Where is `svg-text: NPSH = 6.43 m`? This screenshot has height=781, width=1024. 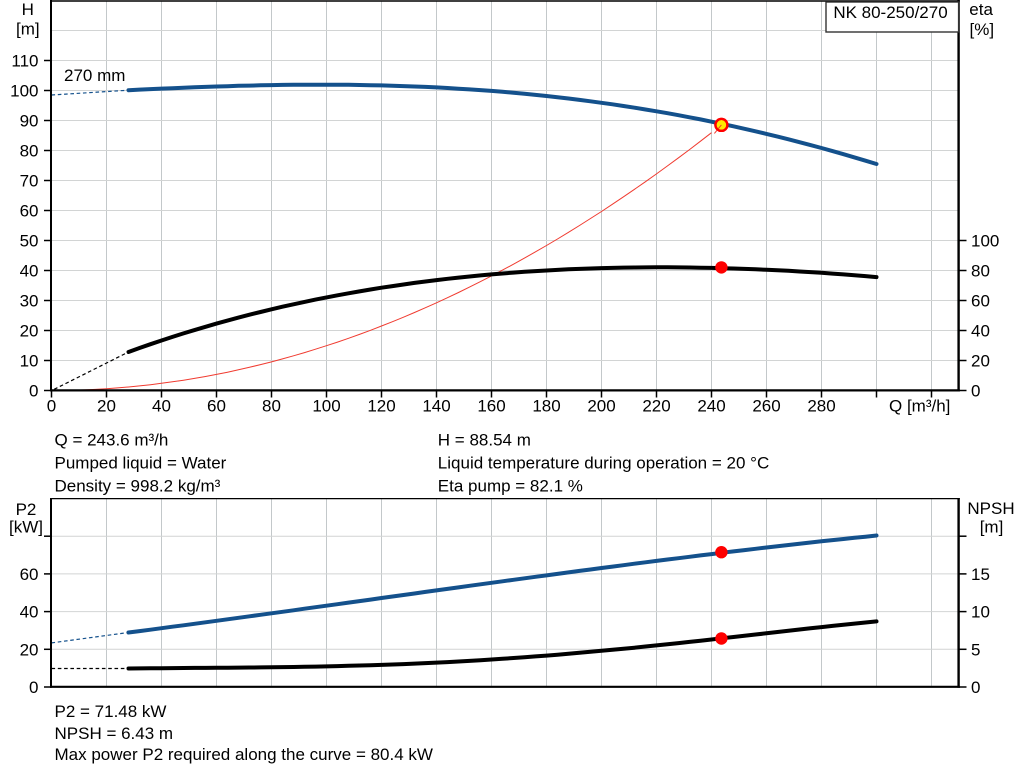
svg-text: NPSH = 6.43 m is located at coordinates (114, 733).